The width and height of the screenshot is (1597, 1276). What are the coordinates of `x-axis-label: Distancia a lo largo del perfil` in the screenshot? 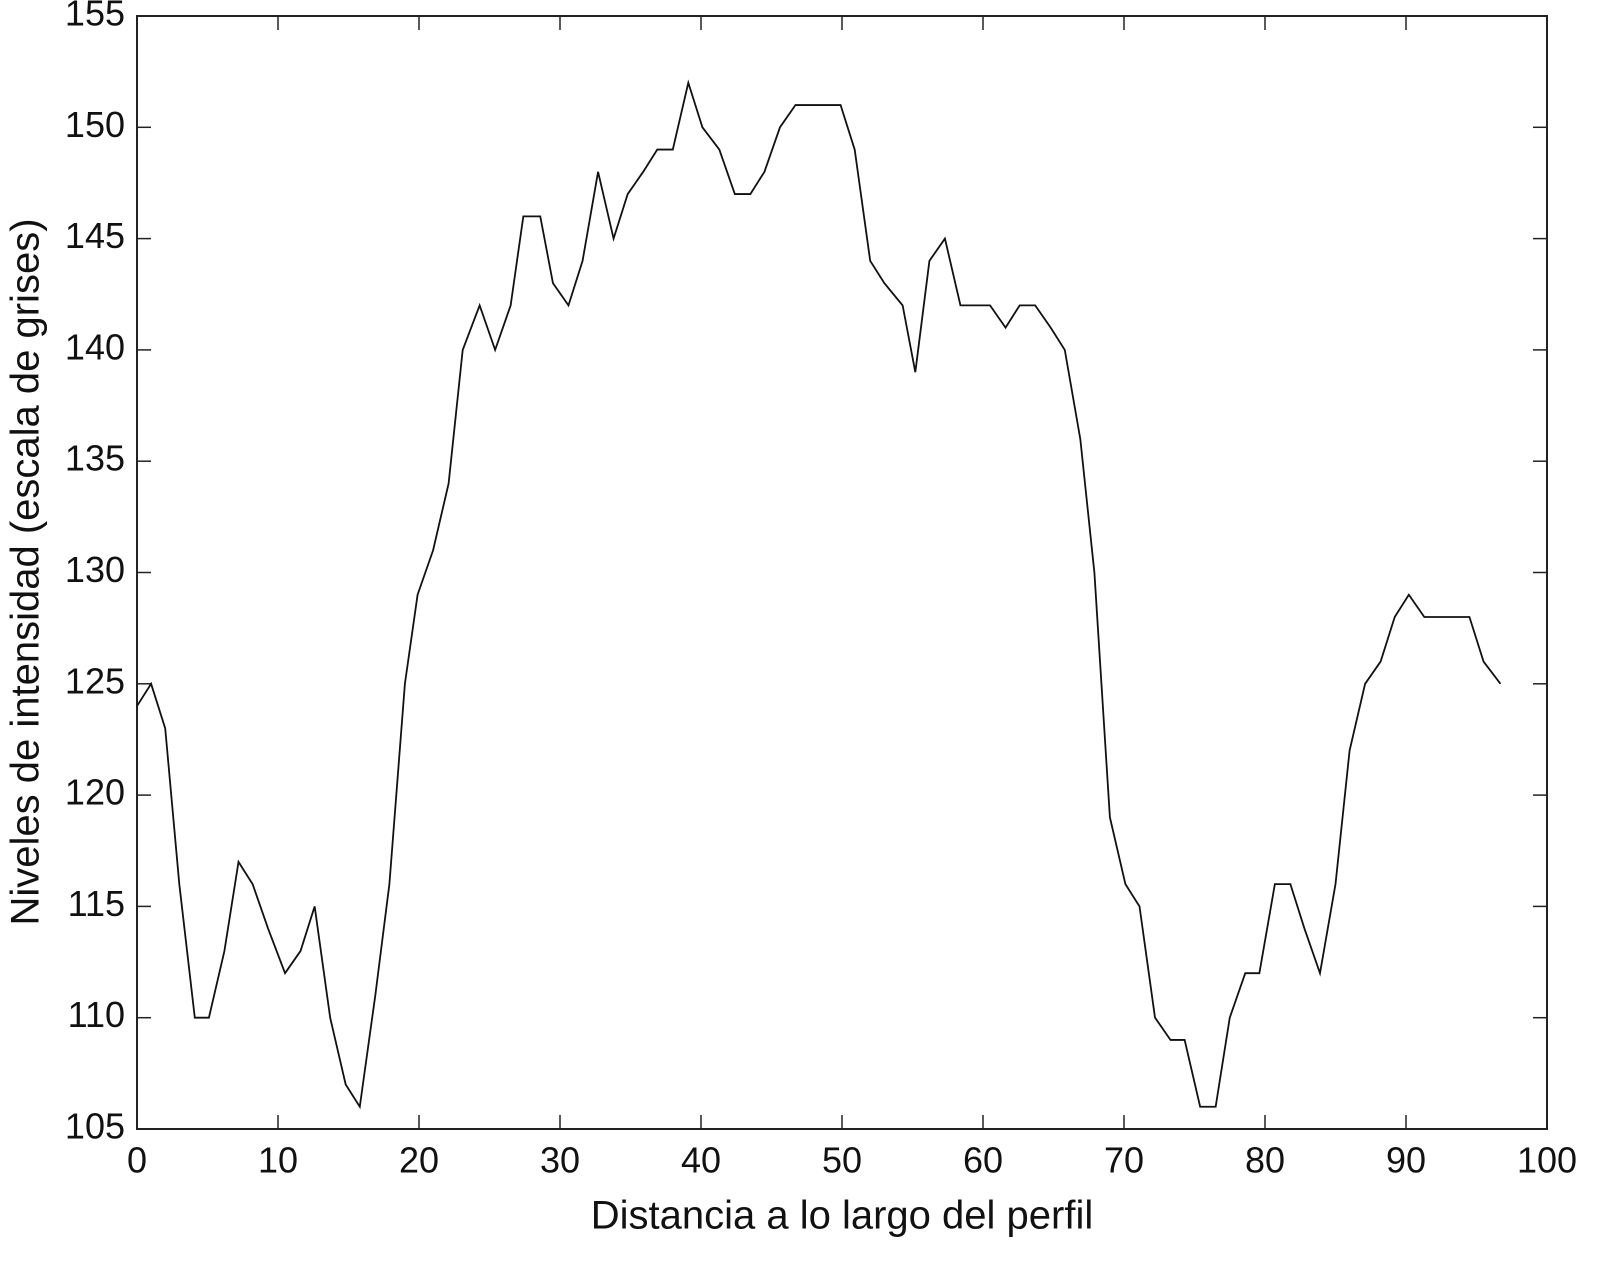 It's located at (842, 1216).